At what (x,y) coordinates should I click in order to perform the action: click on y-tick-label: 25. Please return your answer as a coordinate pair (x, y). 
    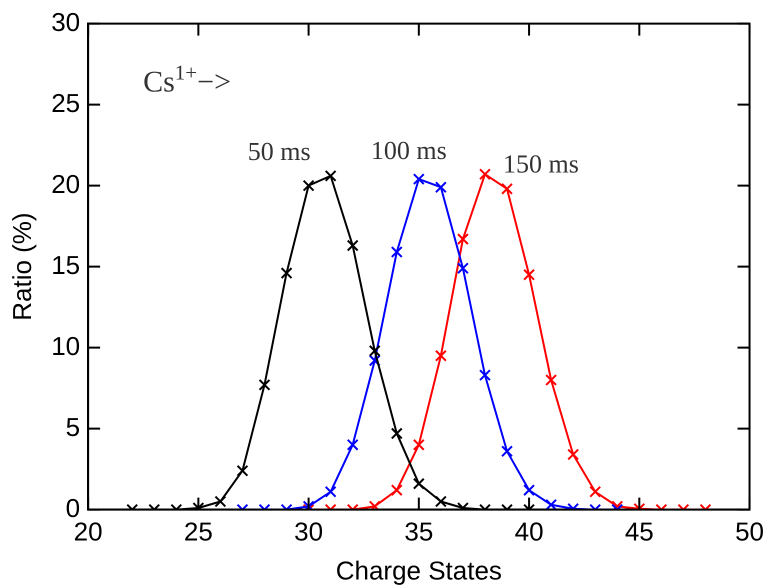
    Looking at the image, I should click on (65, 103).